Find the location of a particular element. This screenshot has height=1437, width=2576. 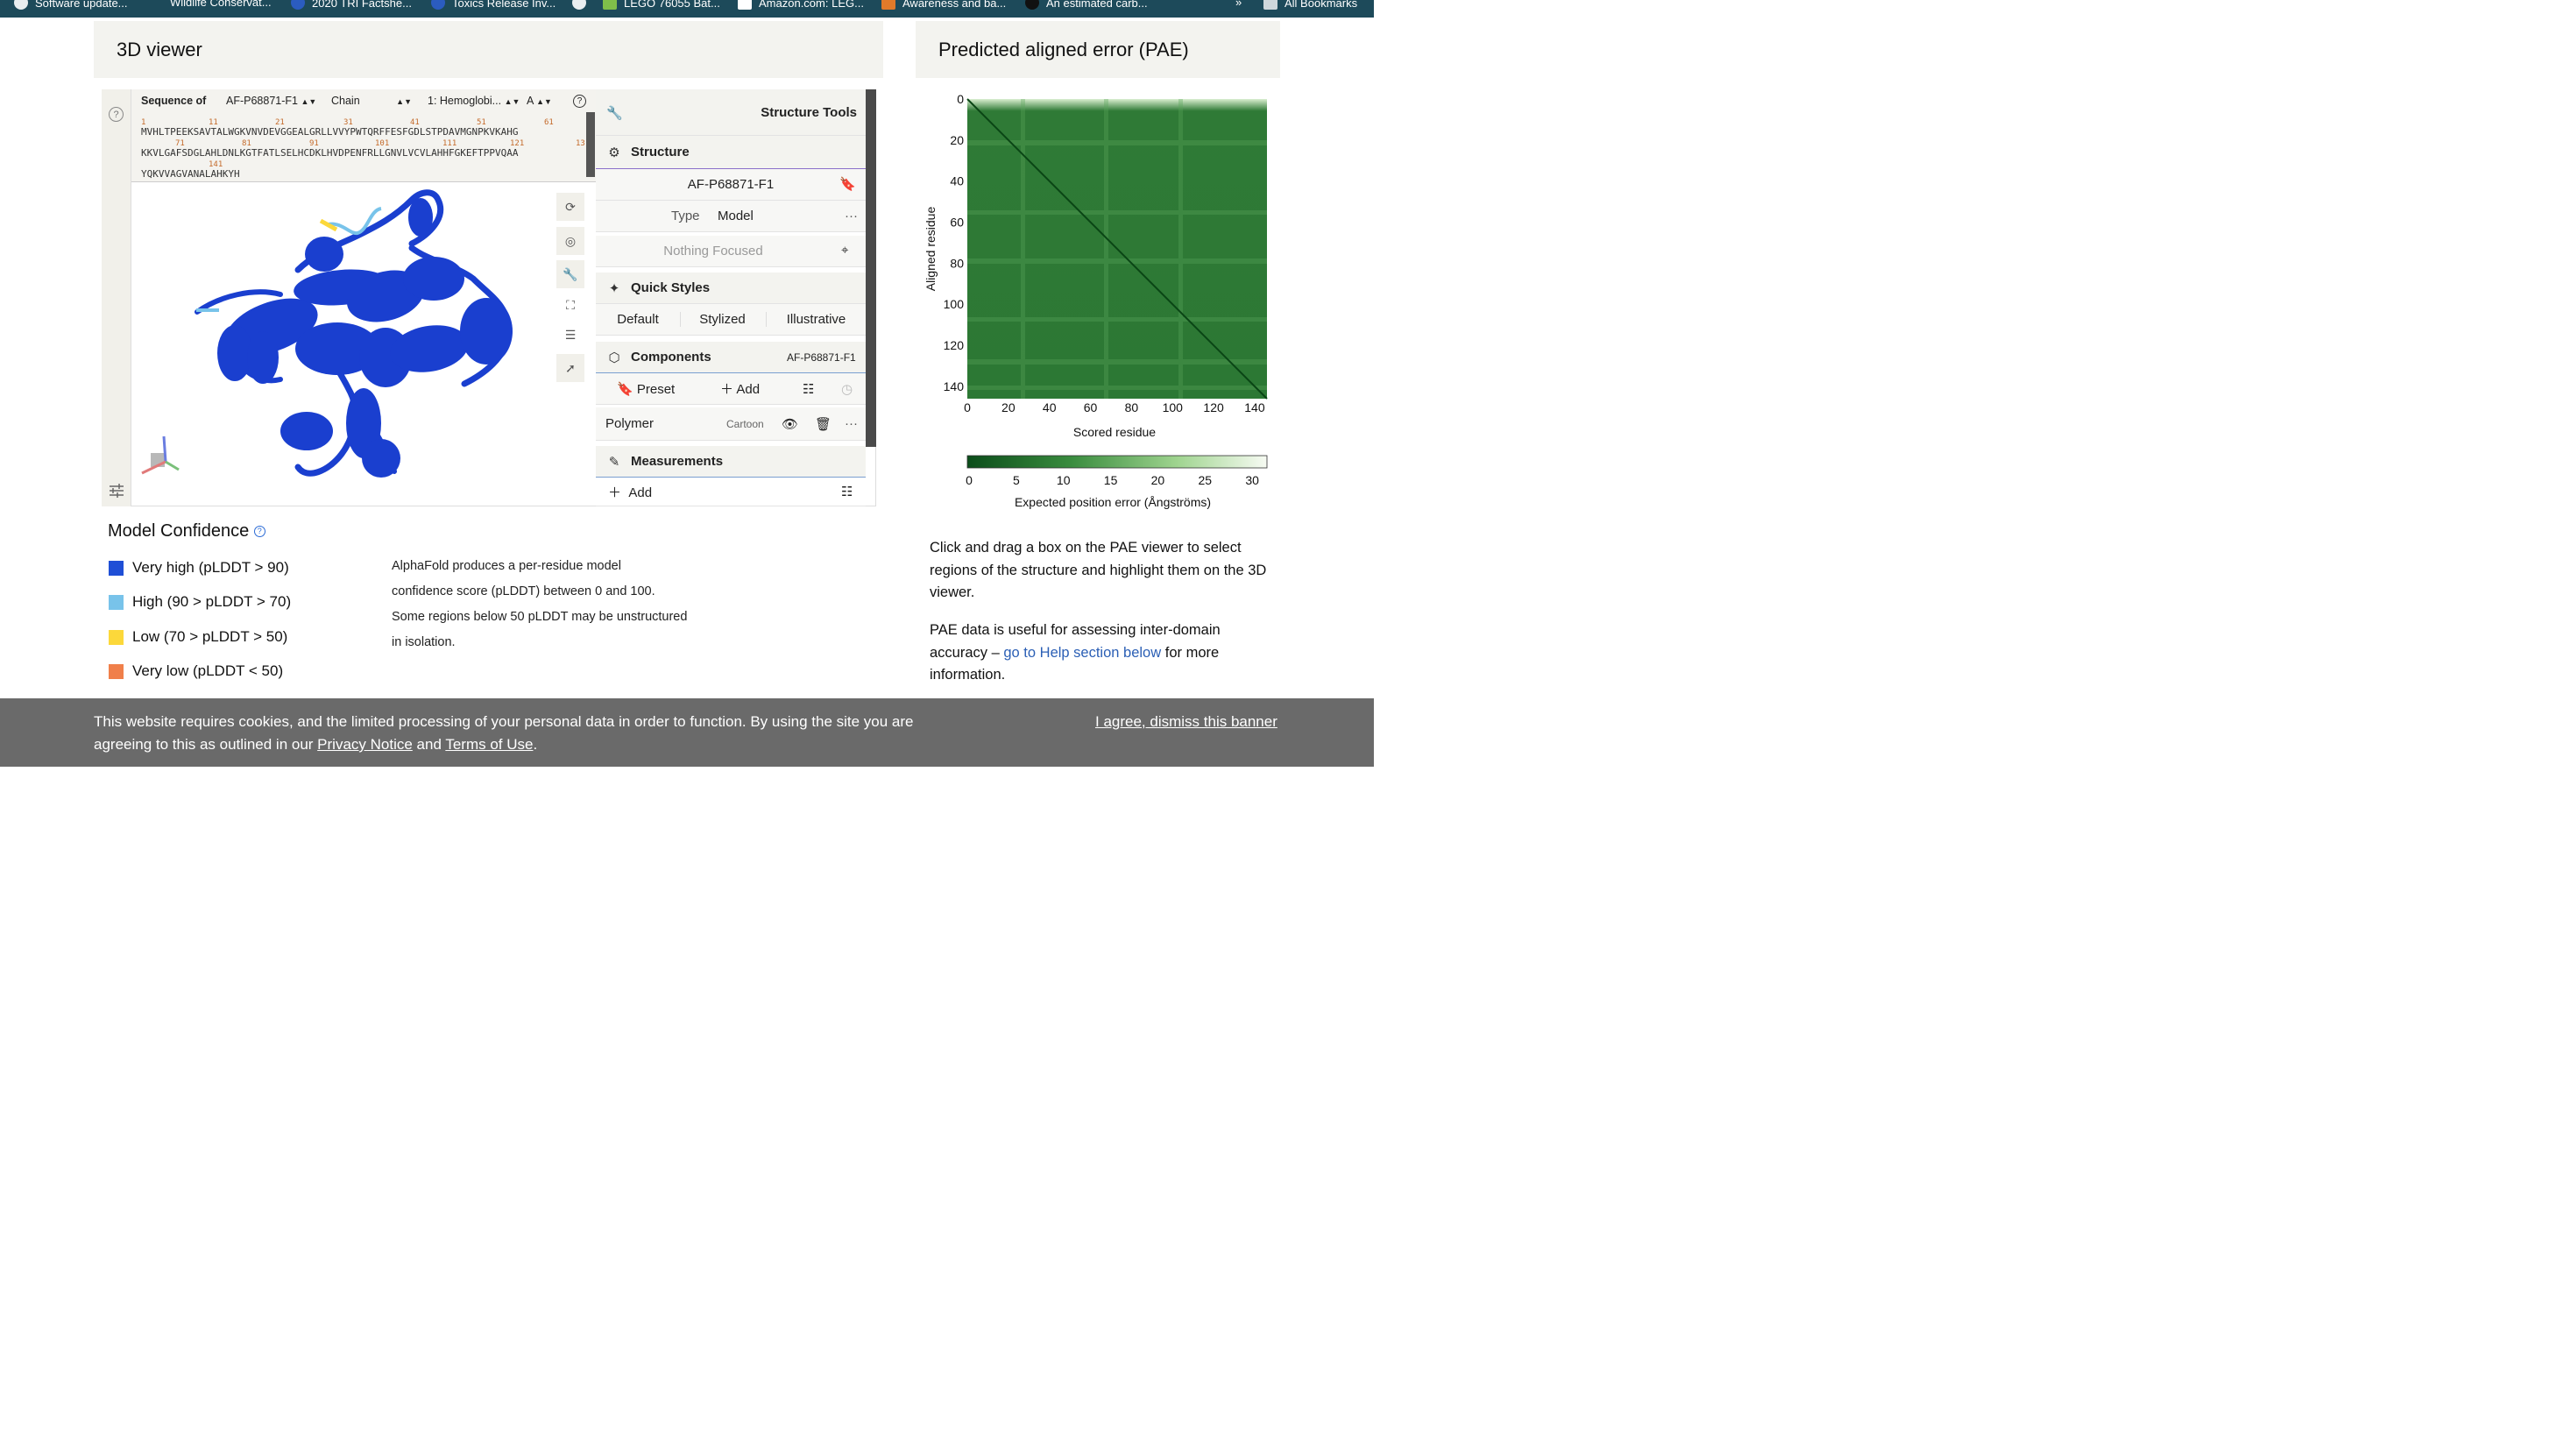

select-arrows-icon: ▲▼ is located at coordinates (544, 101).